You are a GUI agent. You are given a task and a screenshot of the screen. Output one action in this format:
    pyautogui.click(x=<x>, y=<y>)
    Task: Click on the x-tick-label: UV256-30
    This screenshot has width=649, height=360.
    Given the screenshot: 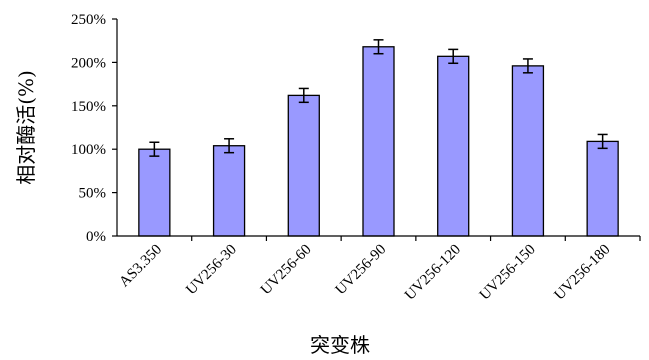 What is the action you would take?
    pyautogui.click(x=211, y=270)
    